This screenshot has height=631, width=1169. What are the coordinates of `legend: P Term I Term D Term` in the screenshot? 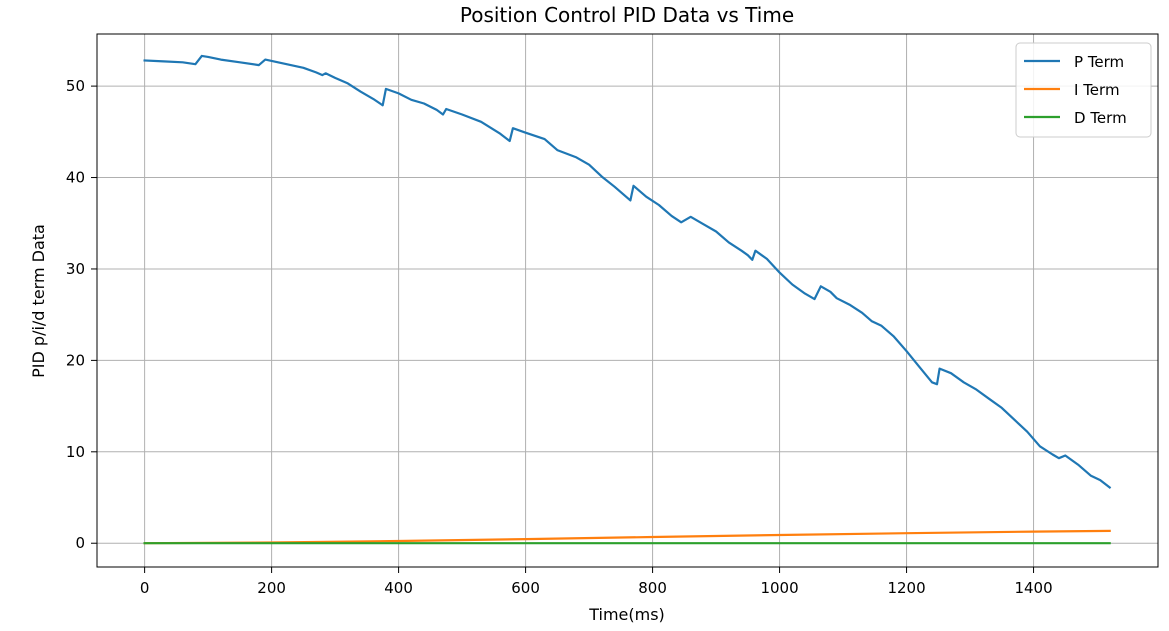 It's located at (1083, 90).